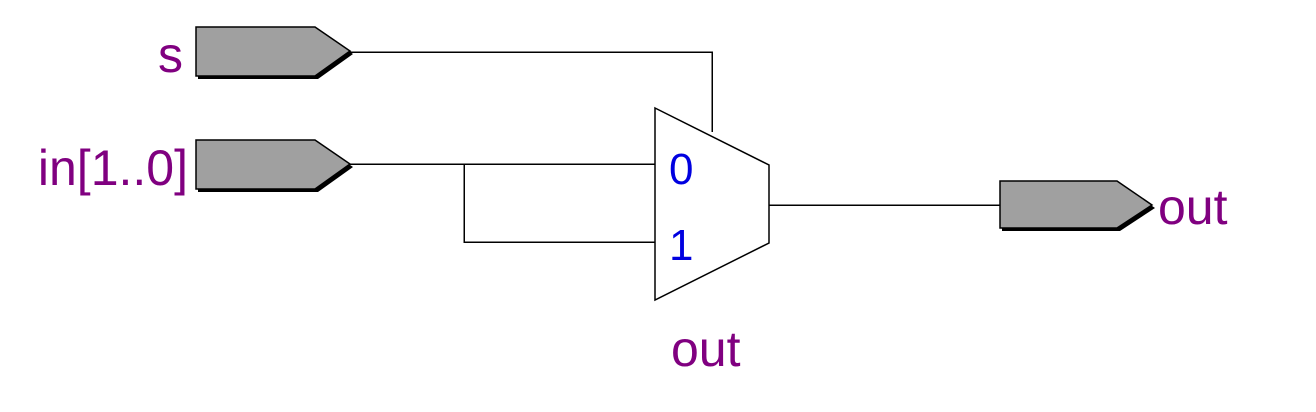  I want to click on input-port-s-shape, so click(273, 51).